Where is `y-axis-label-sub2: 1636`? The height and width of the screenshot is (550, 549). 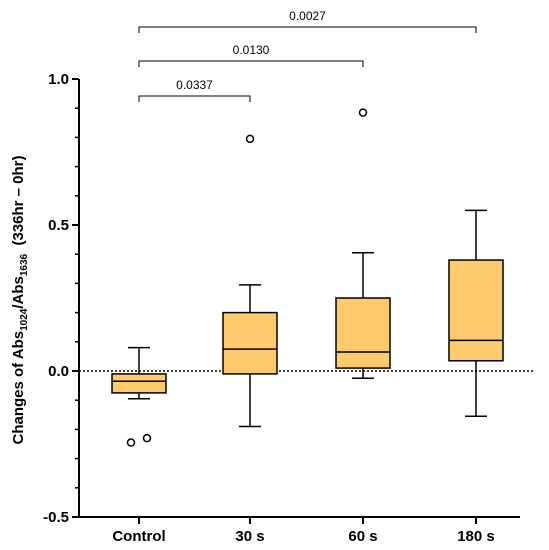 y-axis-label-sub2: 1636 is located at coordinates (24, 264).